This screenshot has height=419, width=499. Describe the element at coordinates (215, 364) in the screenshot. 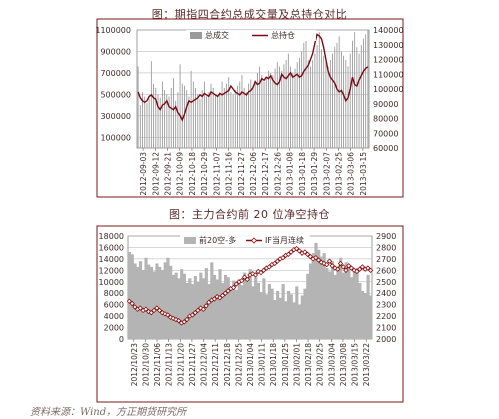

I see `x-tick-label: 2012/12/11` at that location.